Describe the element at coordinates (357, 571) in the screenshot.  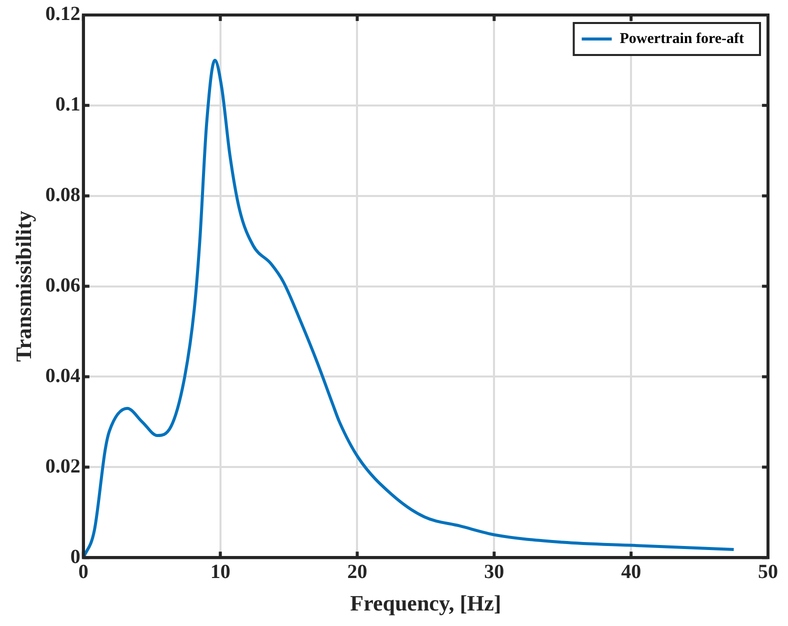
I see `x-tick-label: 20` at that location.